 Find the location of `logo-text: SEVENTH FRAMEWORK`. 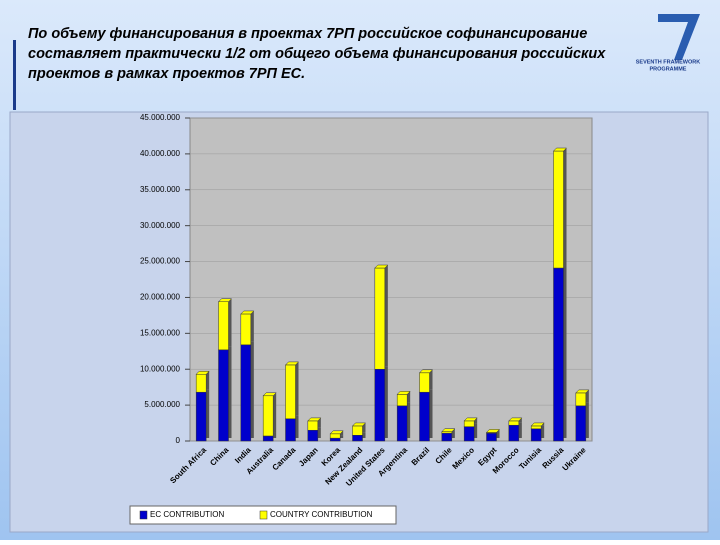

logo-text: SEVENTH FRAMEWORK is located at coordinates (668, 62).